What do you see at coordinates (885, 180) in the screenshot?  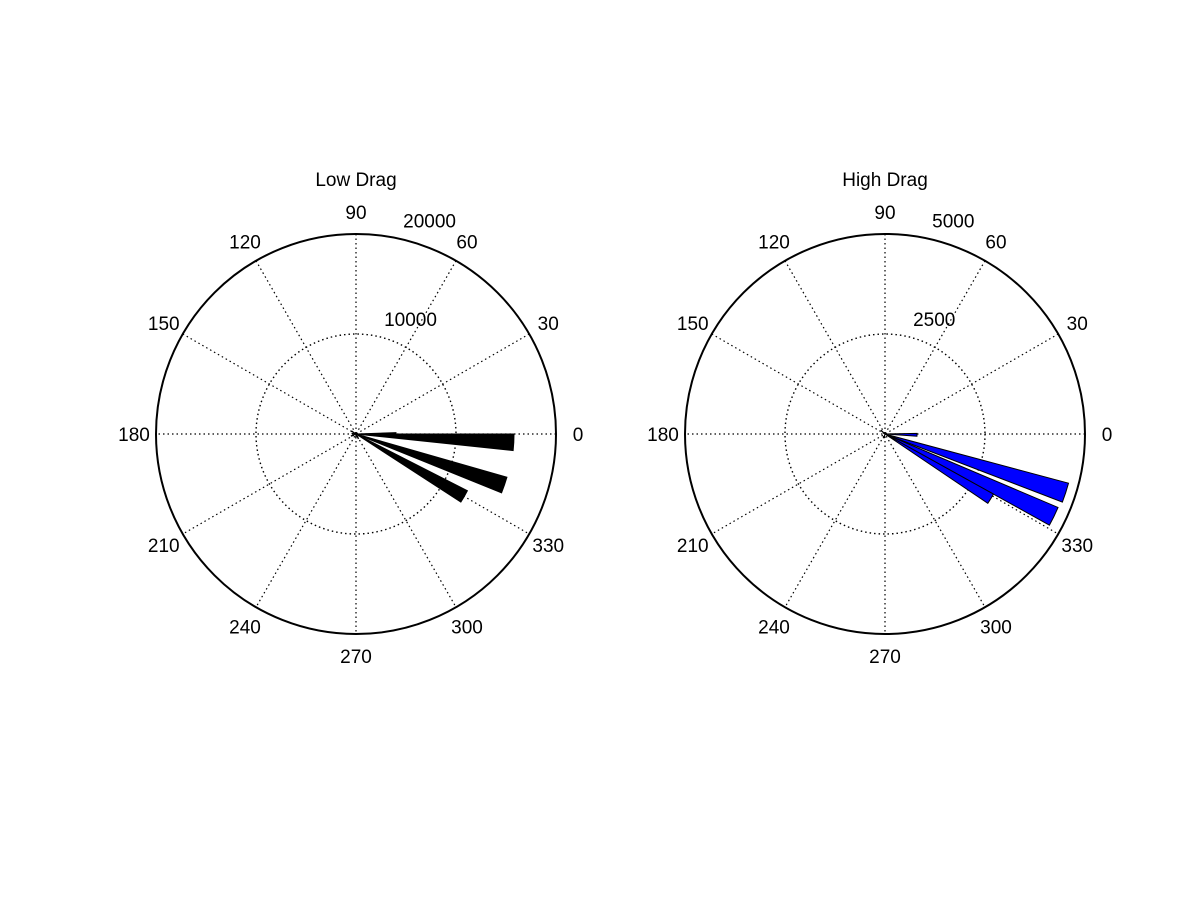 I see `chart-title: High Drag` at bounding box center [885, 180].